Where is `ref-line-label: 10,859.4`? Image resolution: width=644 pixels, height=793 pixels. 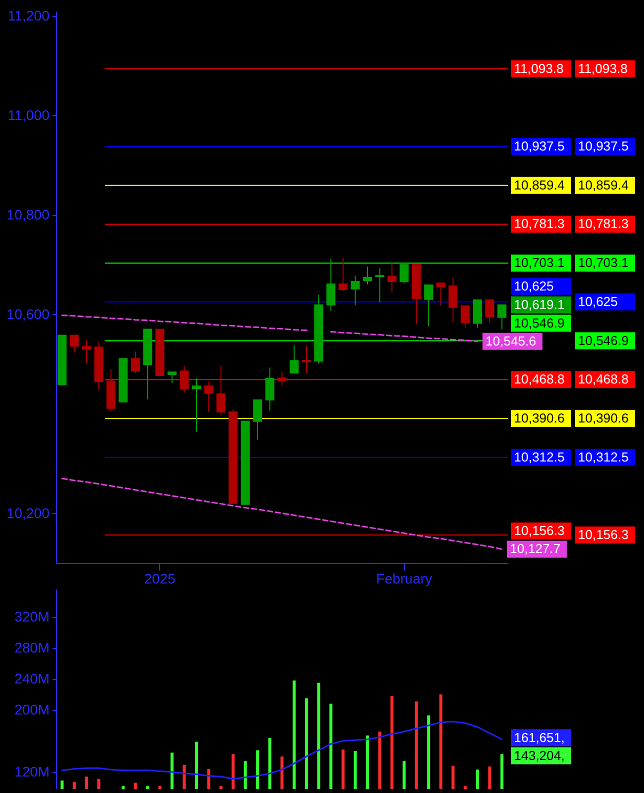
ref-line-label: 10,859.4 is located at coordinates (539, 184).